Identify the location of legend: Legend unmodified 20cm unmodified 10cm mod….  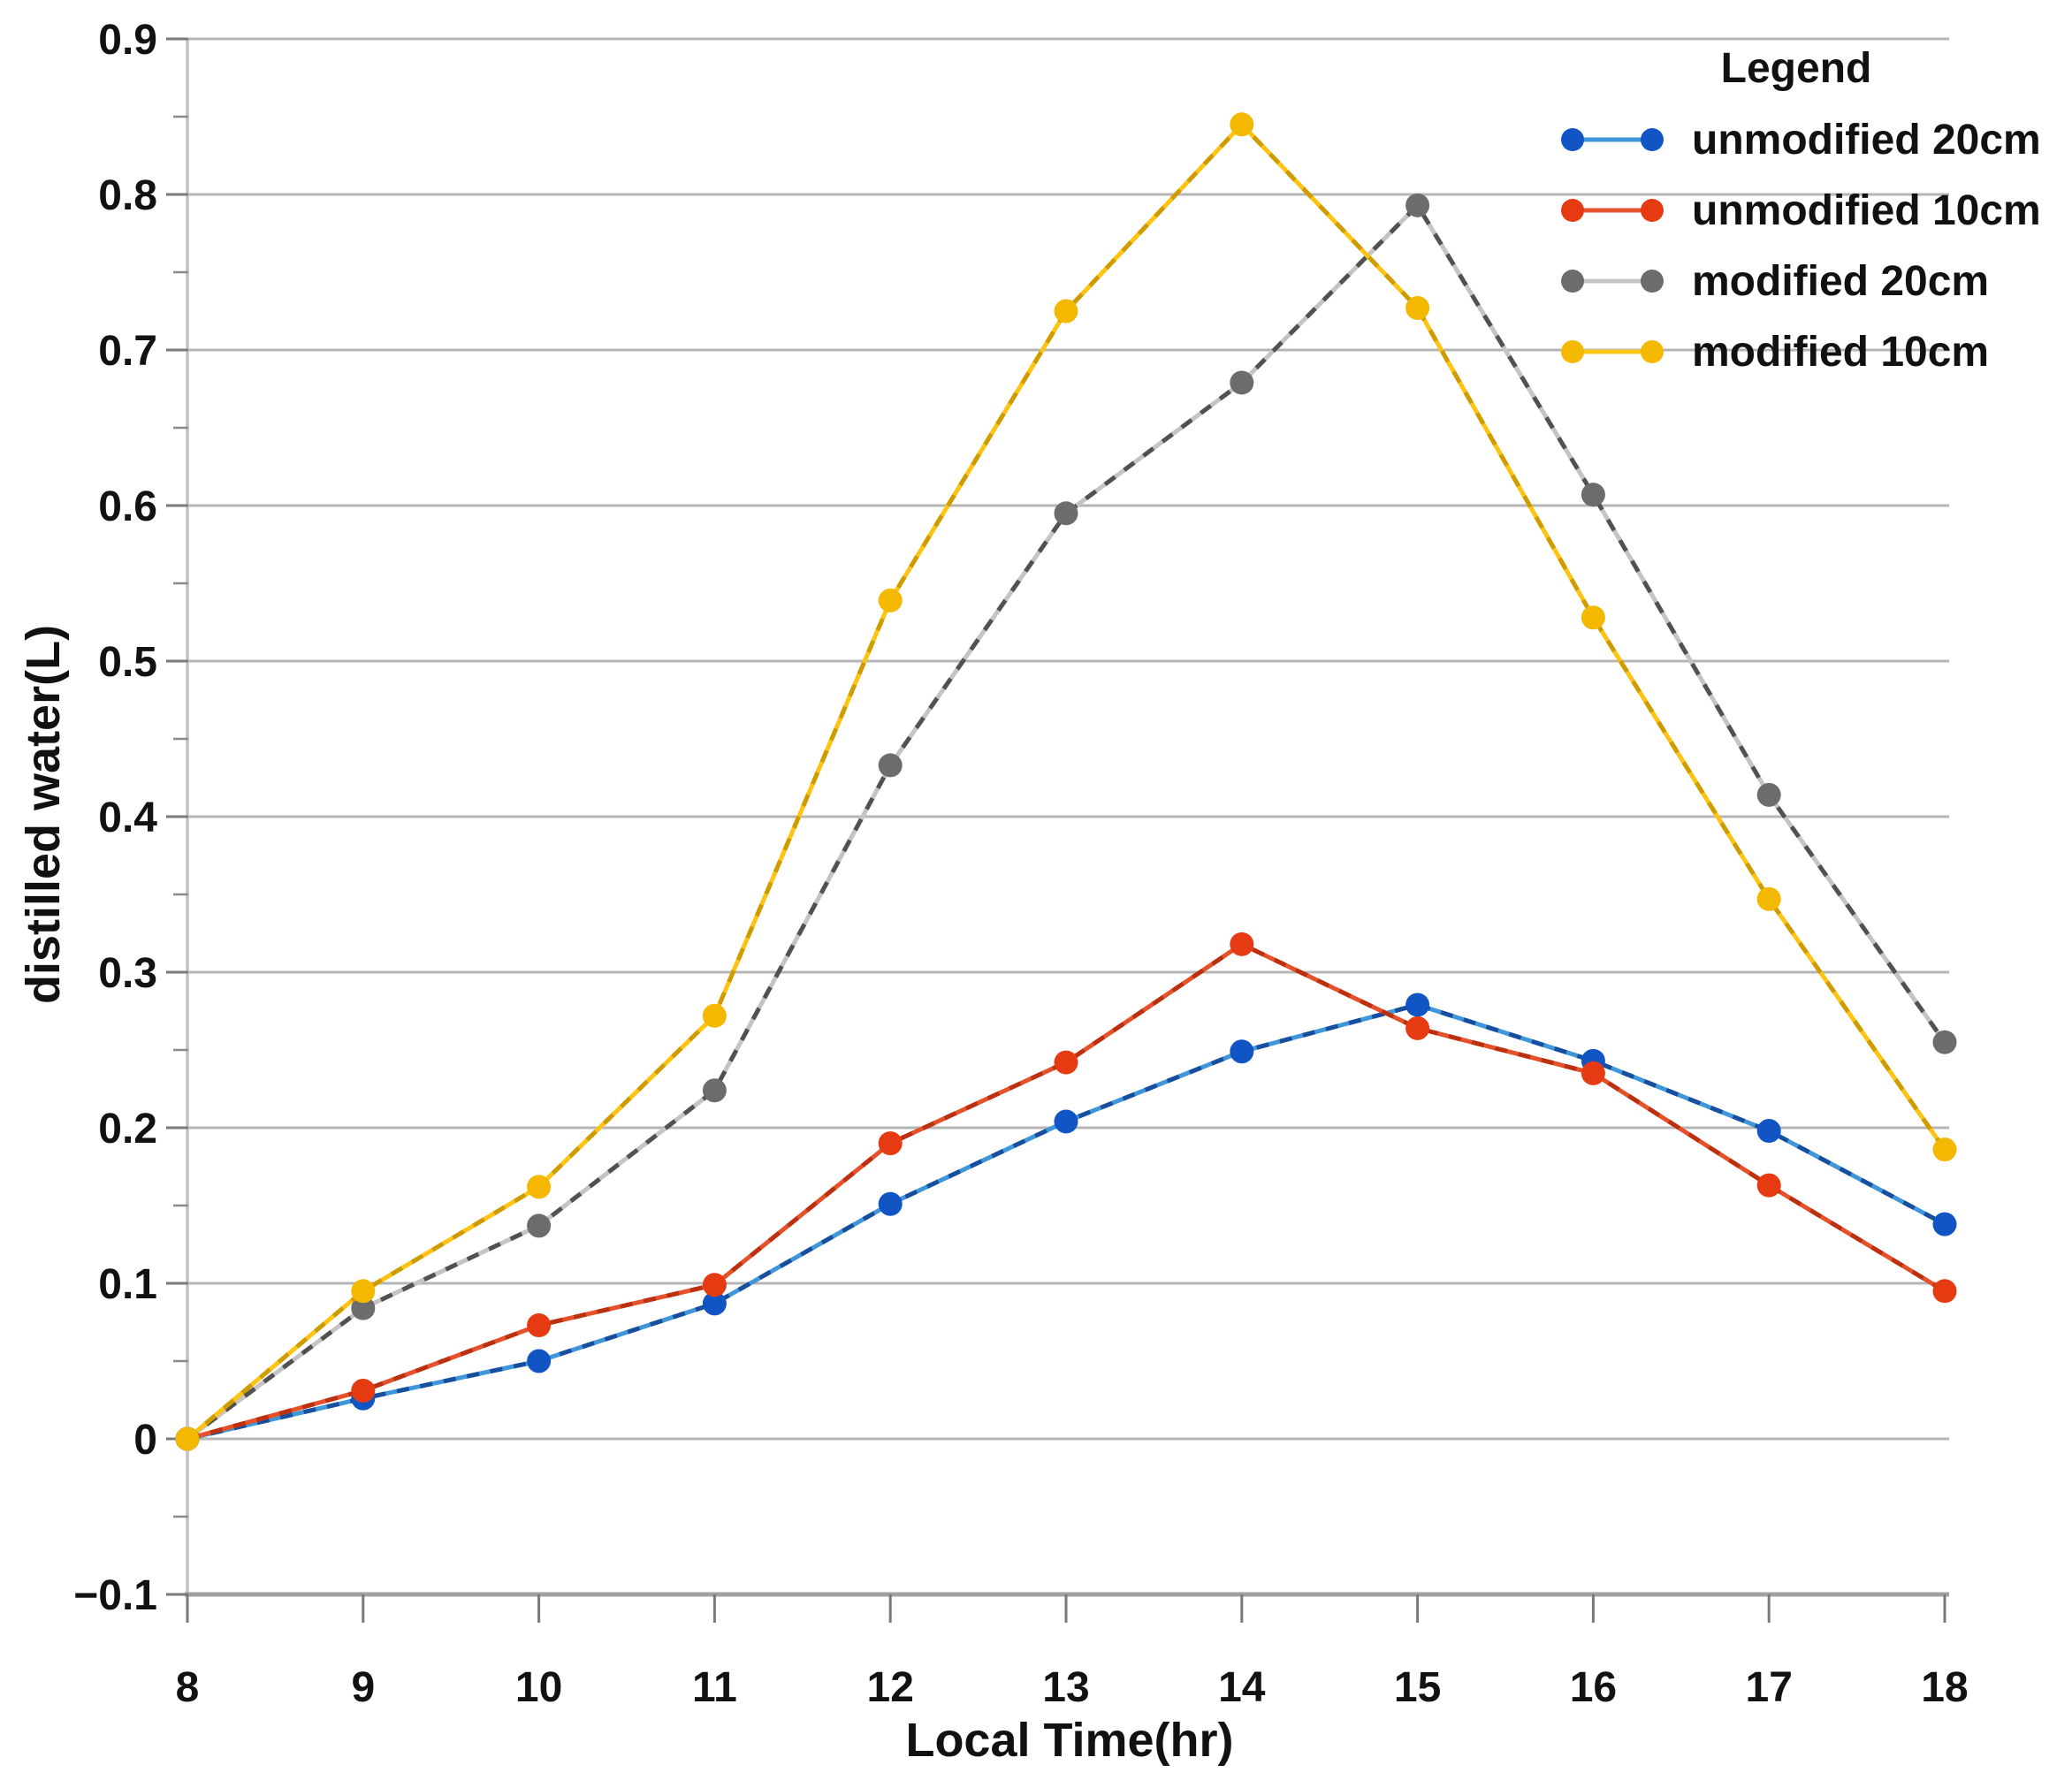
(1815, 210).